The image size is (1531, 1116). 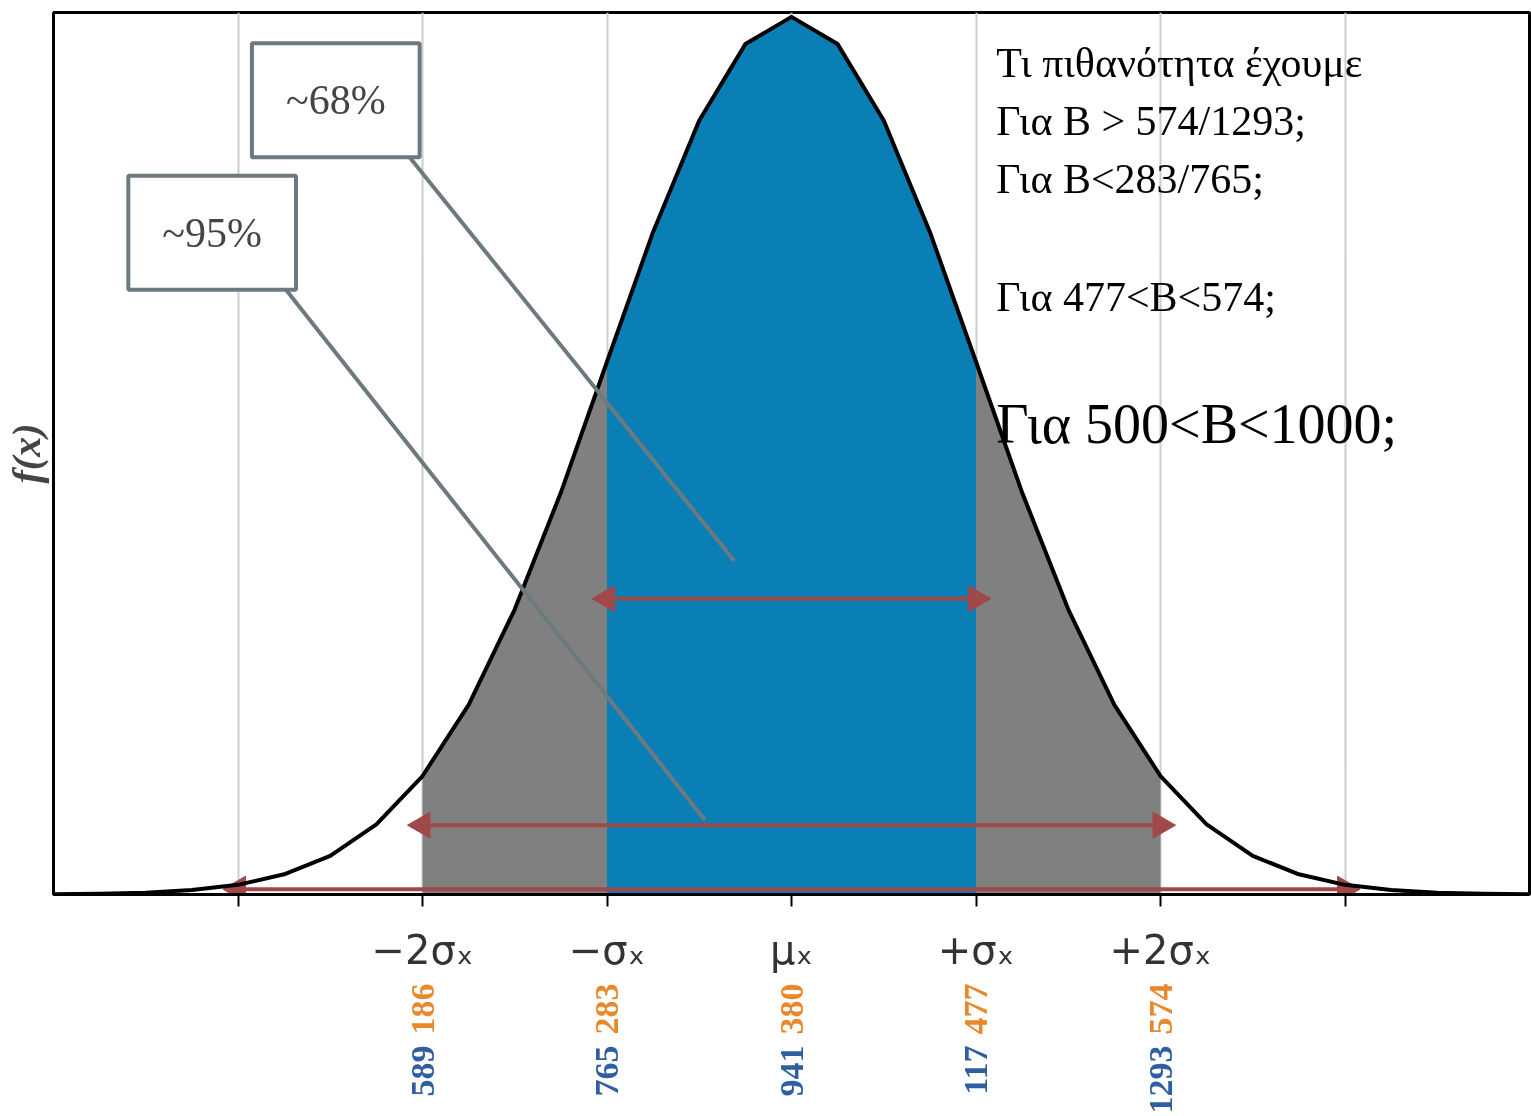 What do you see at coordinates (335, 100) in the screenshot?
I see `annotation: ~68%` at bounding box center [335, 100].